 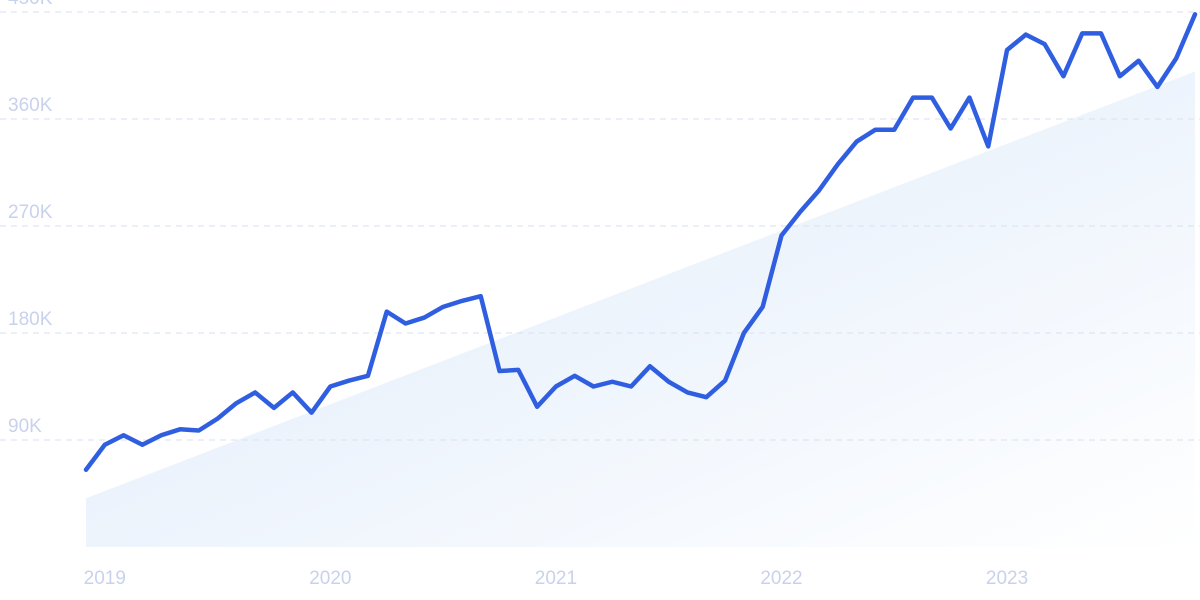 I want to click on x-tick-label: 2019, so click(x=105, y=578).